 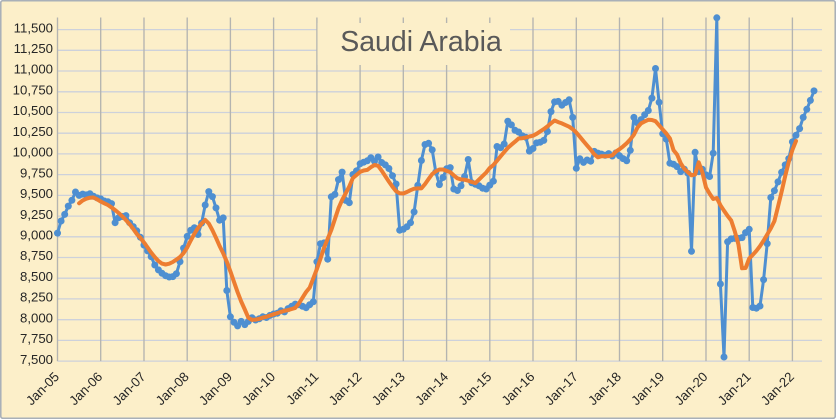 I want to click on svg-text: 9,250, so click(x=36, y=214).